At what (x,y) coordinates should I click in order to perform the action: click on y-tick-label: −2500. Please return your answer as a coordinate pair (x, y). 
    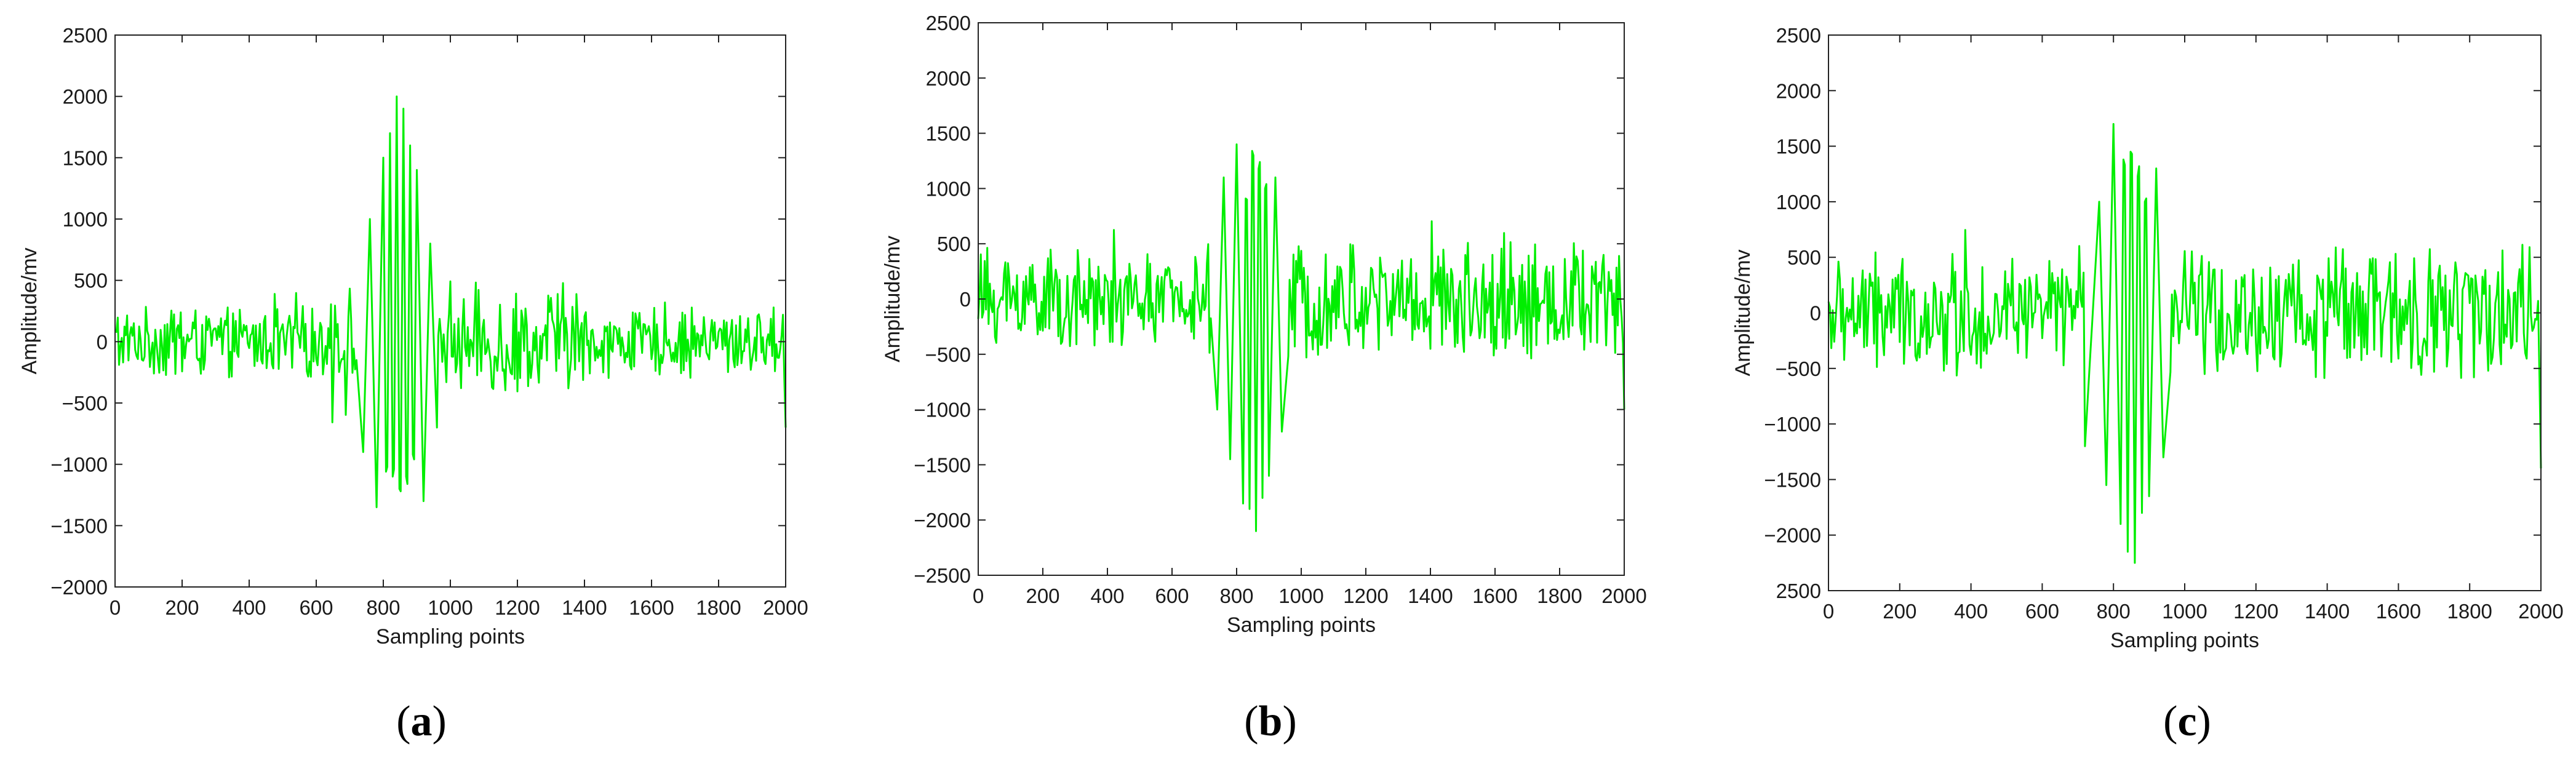
    Looking at the image, I should click on (943, 575).